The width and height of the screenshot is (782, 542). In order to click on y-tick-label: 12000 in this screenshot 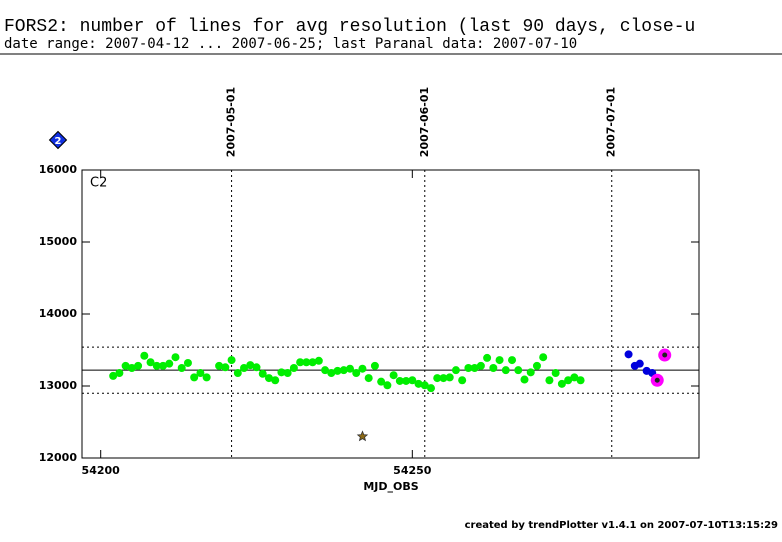, I will do `click(58, 457)`.